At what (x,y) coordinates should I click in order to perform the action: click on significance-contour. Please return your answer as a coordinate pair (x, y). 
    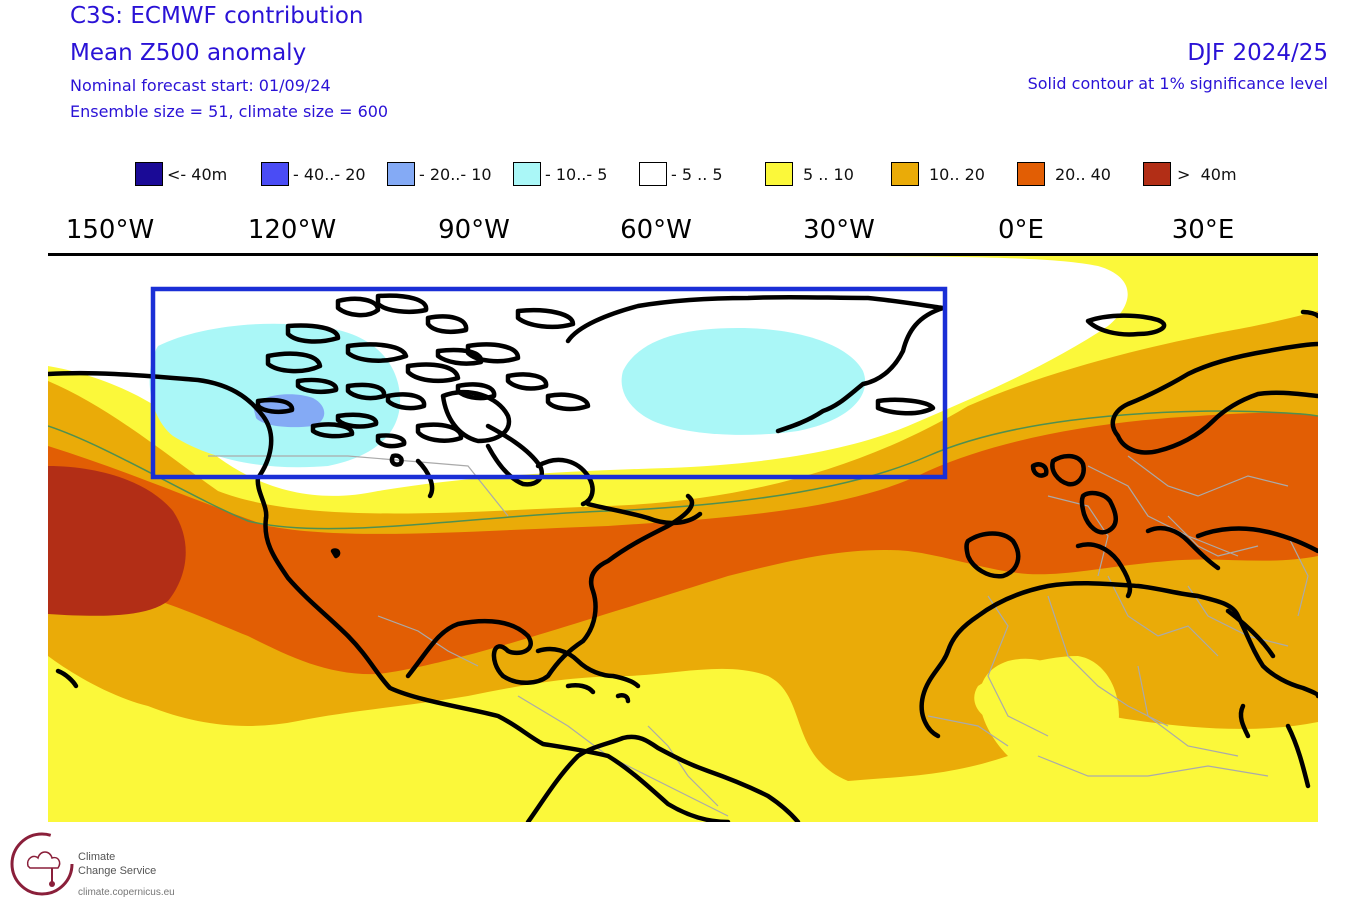
    Looking at the image, I should click on (683, 470).